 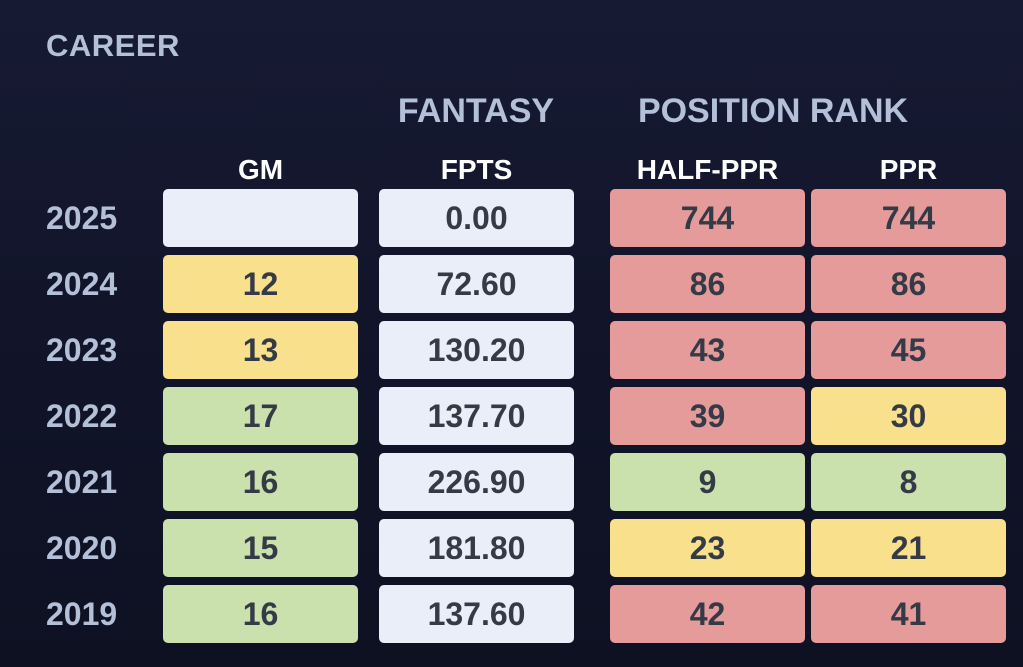 What do you see at coordinates (908, 350) in the screenshot?
I see `cell-ppr-rank: 45` at bounding box center [908, 350].